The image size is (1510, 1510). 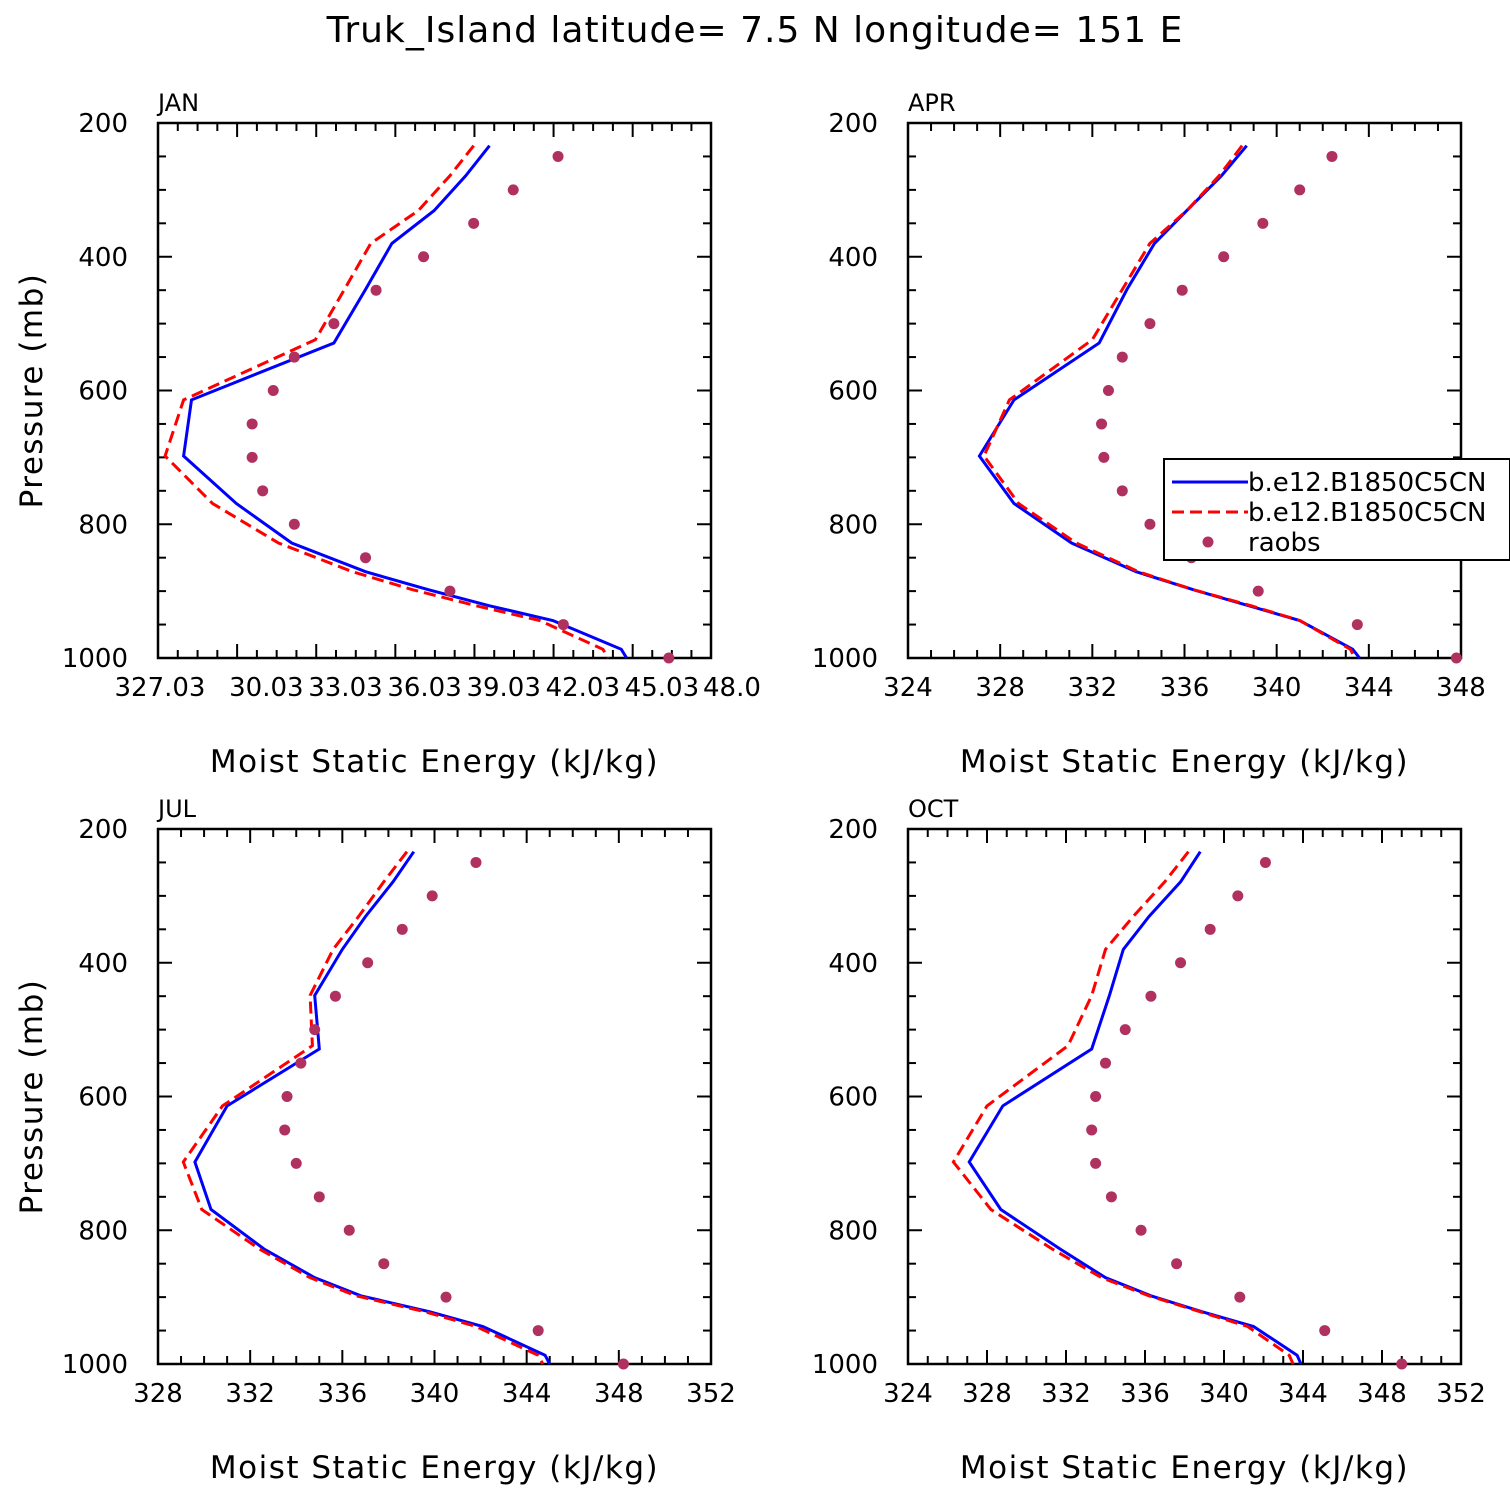 What do you see at coordinates (932, 103) in the screenshot?
I see `panel-label: APR` at bounding box center [932, 103].